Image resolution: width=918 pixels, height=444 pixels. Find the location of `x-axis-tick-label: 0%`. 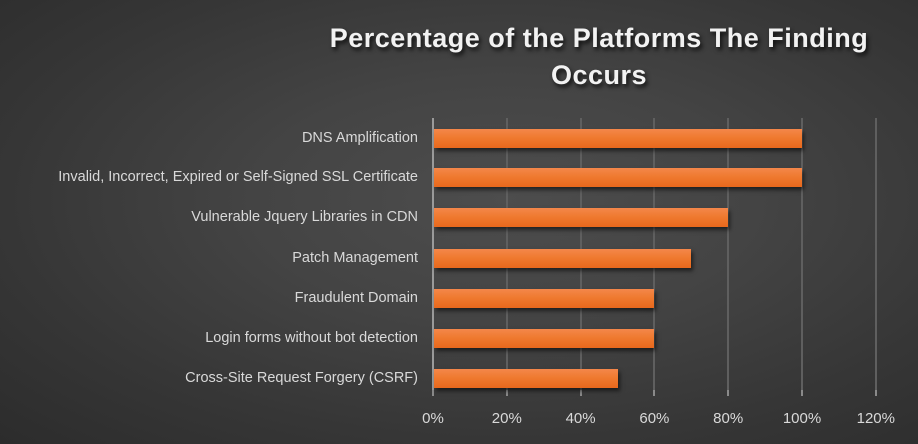

x-axis-tick-label: 0% is located at coordinates (433, 418).